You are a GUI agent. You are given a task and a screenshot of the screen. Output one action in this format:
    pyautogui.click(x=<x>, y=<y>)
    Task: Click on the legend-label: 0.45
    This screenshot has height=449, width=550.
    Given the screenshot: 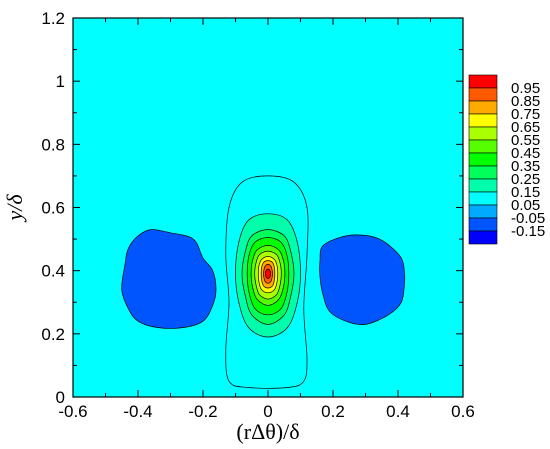 What is the action you would take?
    pyautogui.click(x=525, y=153)
    